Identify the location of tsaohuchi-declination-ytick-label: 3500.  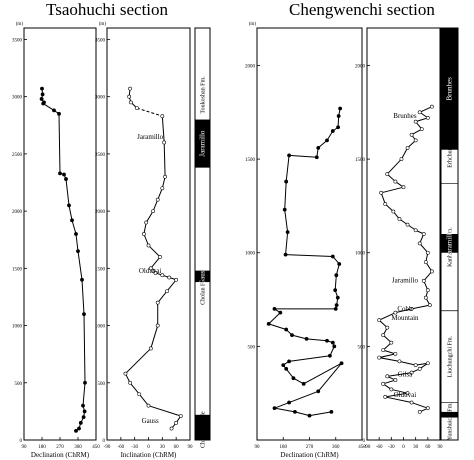
(17, 40).